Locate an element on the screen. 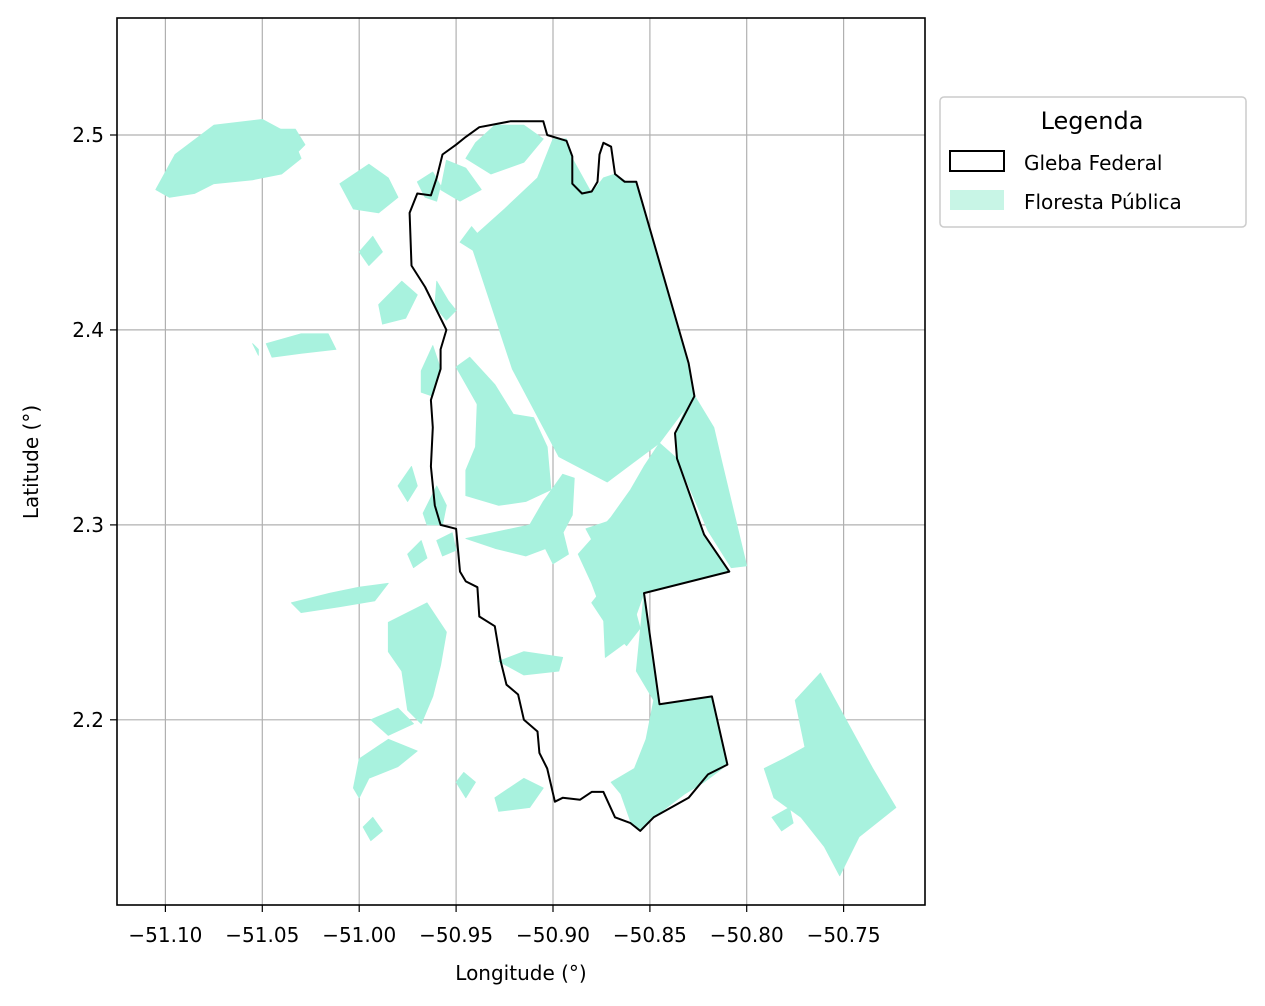 This screenshot has width=1265, height=1006. x-tick-label: −50.90 is located at coordinates (553, 935).